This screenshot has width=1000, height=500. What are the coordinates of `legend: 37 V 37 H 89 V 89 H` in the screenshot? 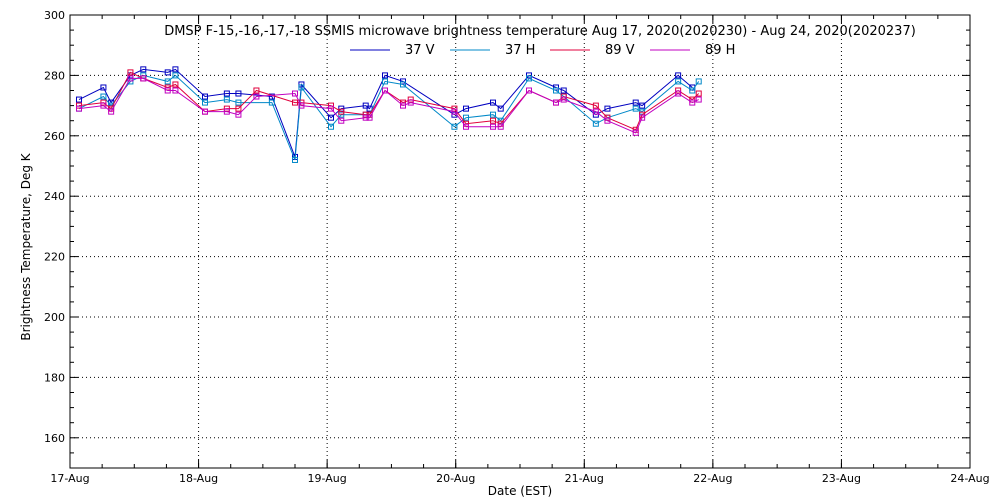 It's located at (542, 50).